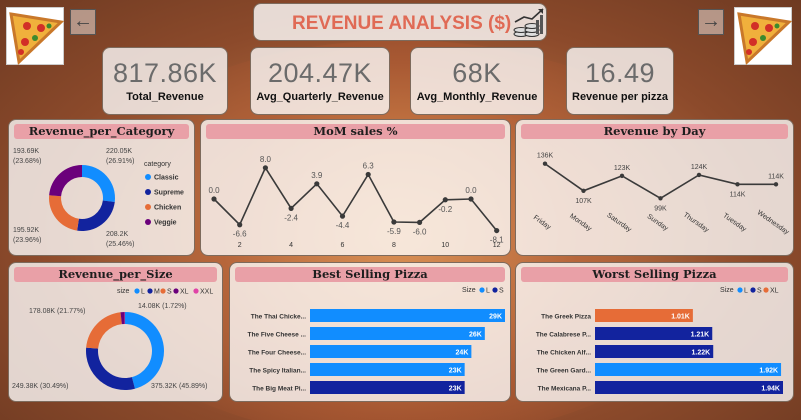 The width and height of the screenshot is (801, 420). What do you see at coordinates (622, 176) in the screenshot?
I see `day-point-saturday` at bounding box center [622, 176].